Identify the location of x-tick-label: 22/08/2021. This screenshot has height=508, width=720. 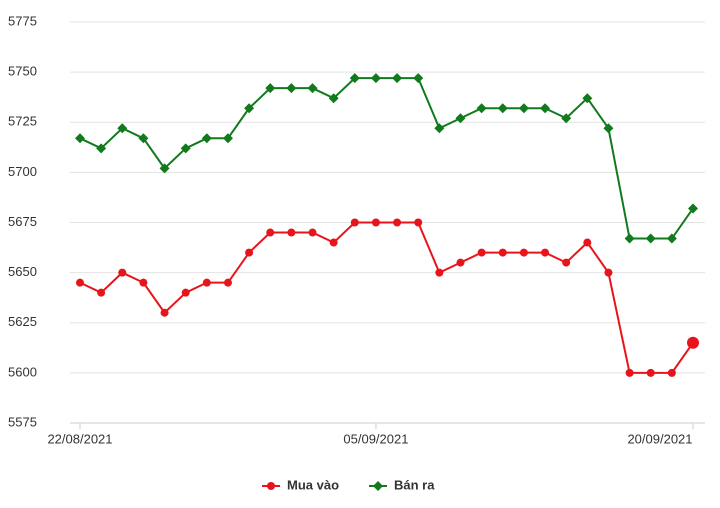
(79, 438).